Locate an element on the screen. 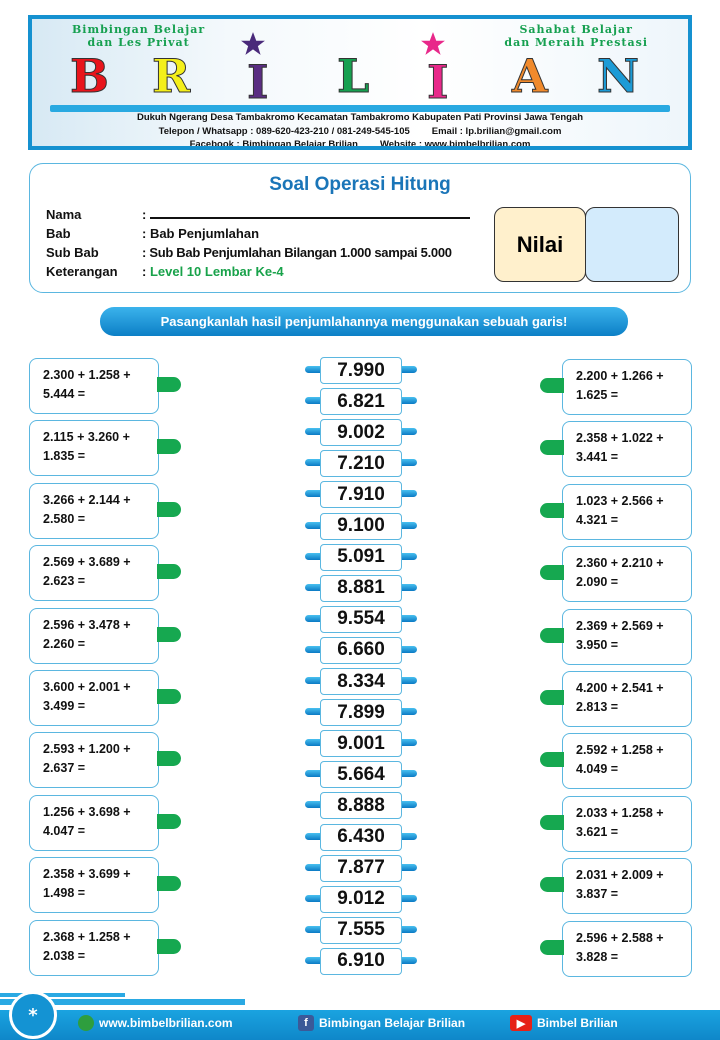  question-text: 2.358 + 1.022 + is located at coordinates (620, 438).